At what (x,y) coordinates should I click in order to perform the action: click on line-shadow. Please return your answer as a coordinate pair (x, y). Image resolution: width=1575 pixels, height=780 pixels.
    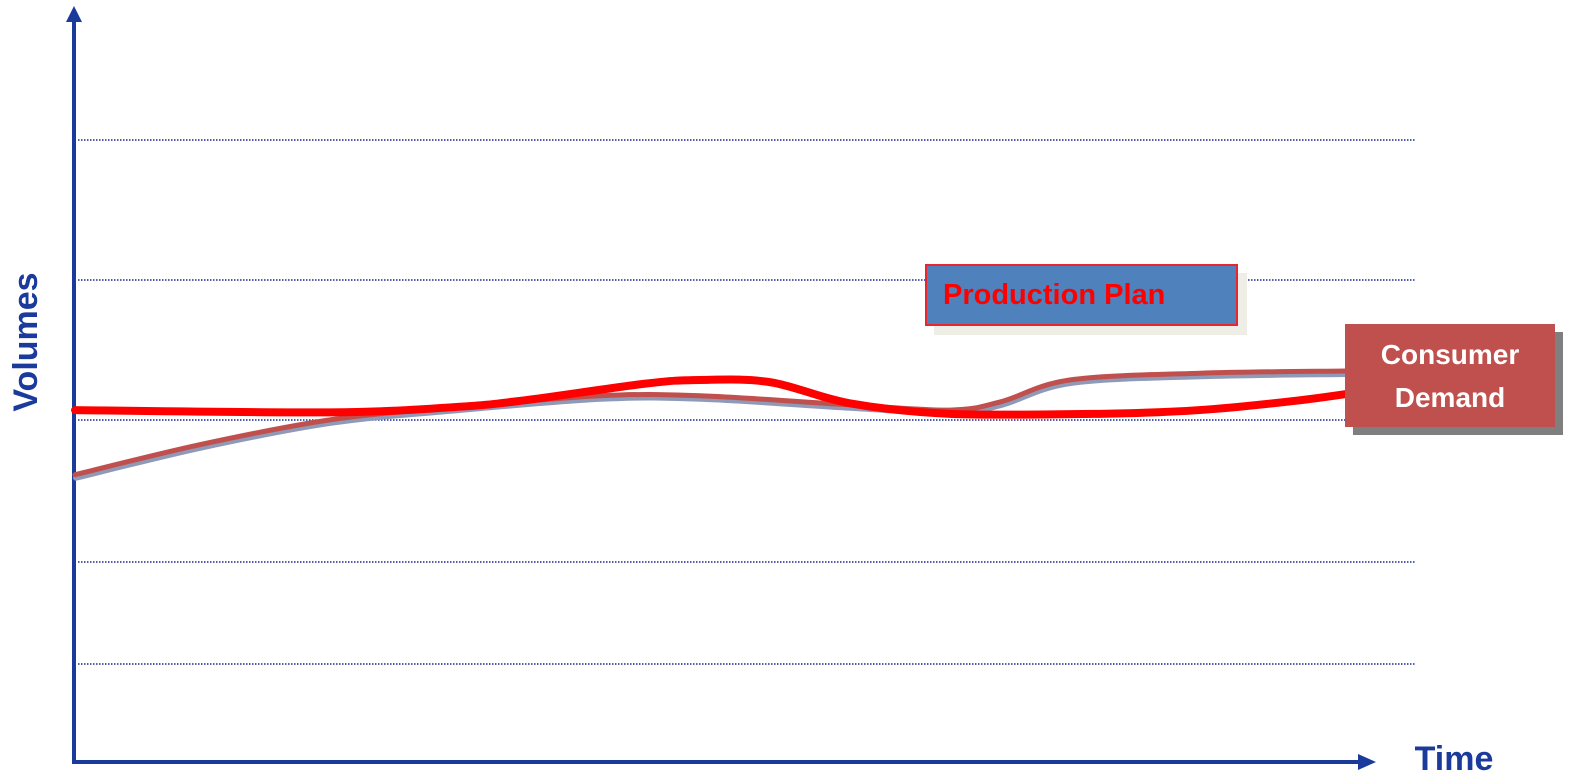
    Looking at the image, I should click on (711, 425).